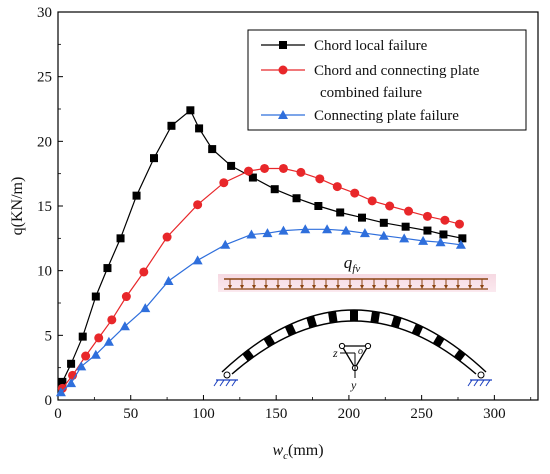 Image resolution: width=550 pixels, height=474 pixels. I want to click on legend-item-plate: Connecting plate failure, so click(360, 116).